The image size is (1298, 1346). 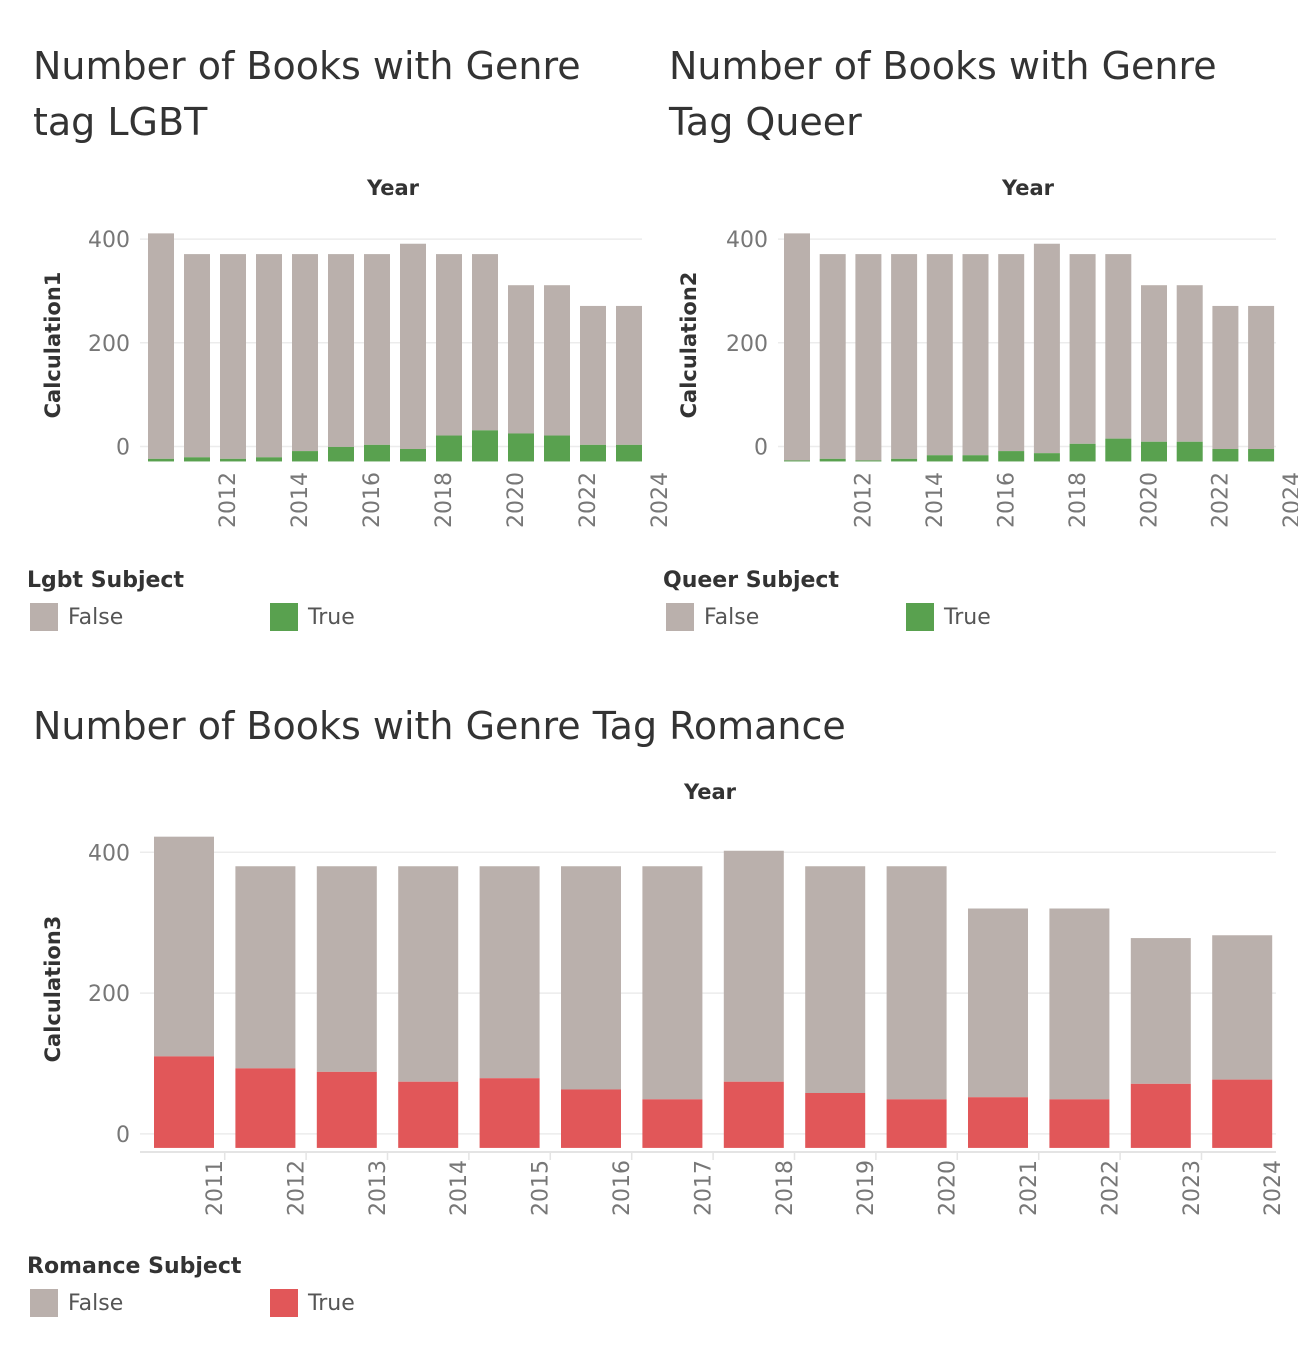 I want to click on lgbt-bar-false-2024, so click(x=629, y=375).